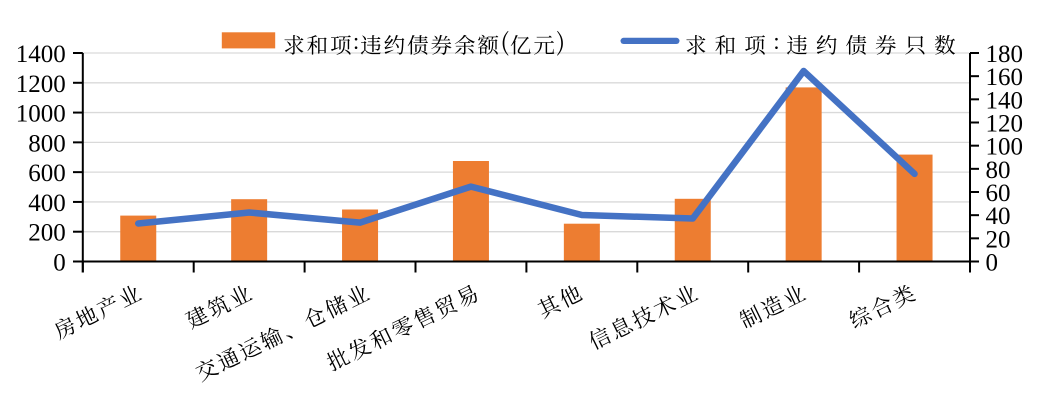  What do you see at coordinates (47, 143) in the screenshot?
I see `svg-text: 800` at bounding box center [47, 143].